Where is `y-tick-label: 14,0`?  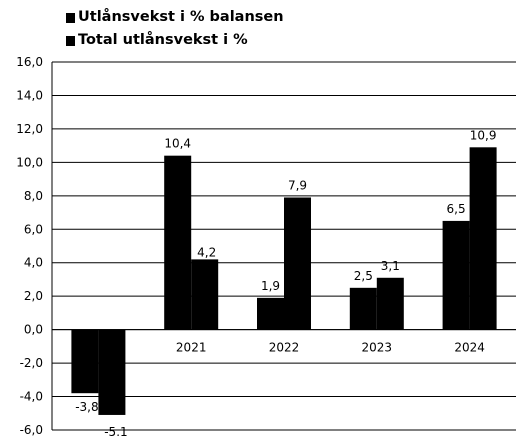
y-tick-label: 14,0 is located at coordinates (29, 95).